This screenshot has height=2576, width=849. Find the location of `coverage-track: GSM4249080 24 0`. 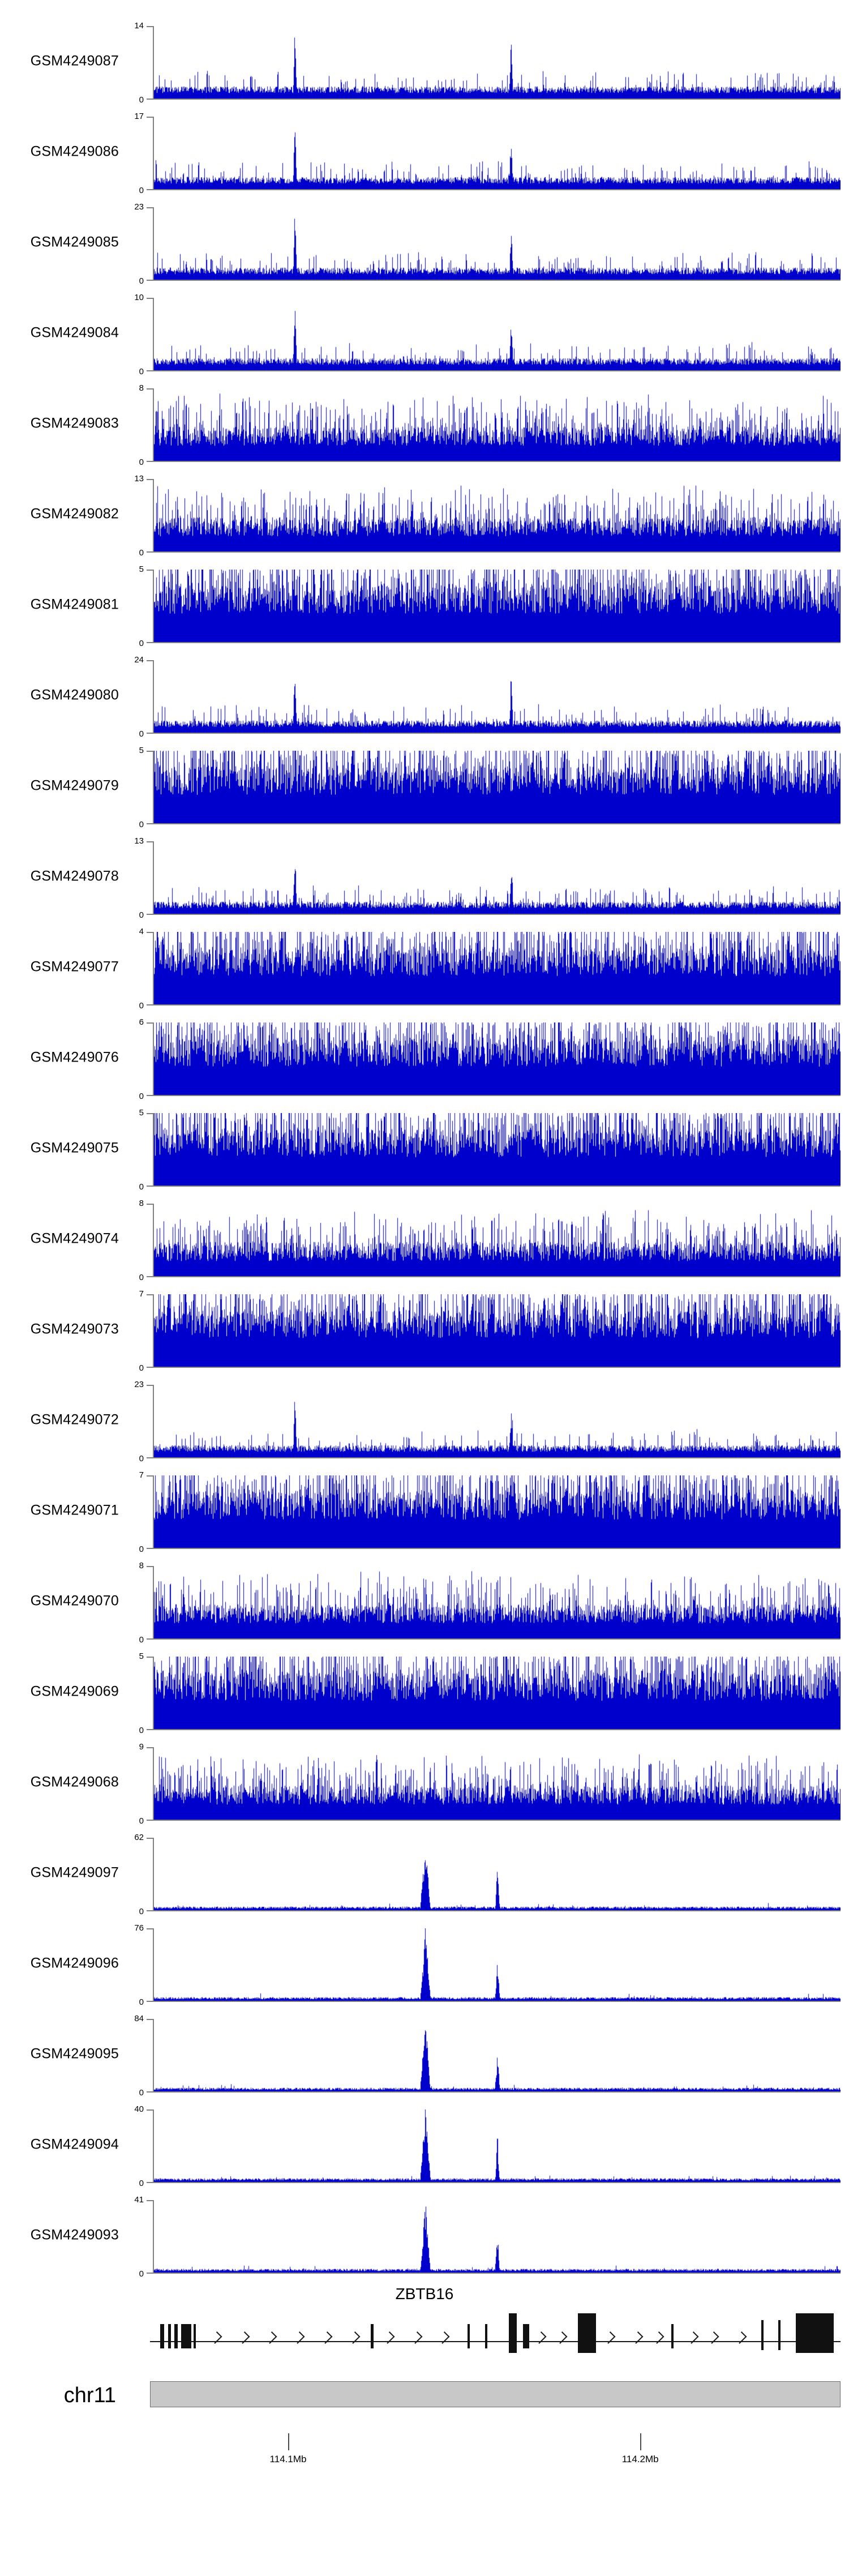

coverage-track: GSM4249080 24 0 is located at coordinates (424, 695).